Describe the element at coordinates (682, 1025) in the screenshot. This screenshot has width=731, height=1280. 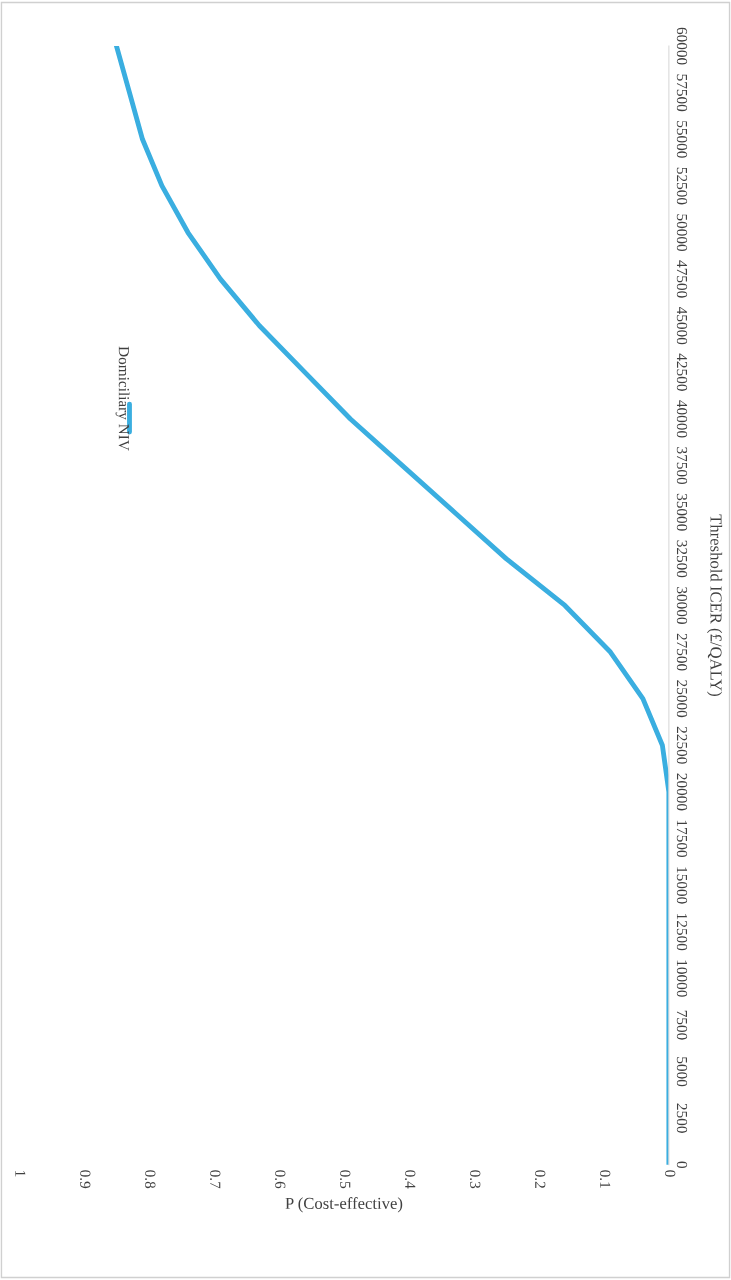
I see `y-tick-label: 7500` at that location.